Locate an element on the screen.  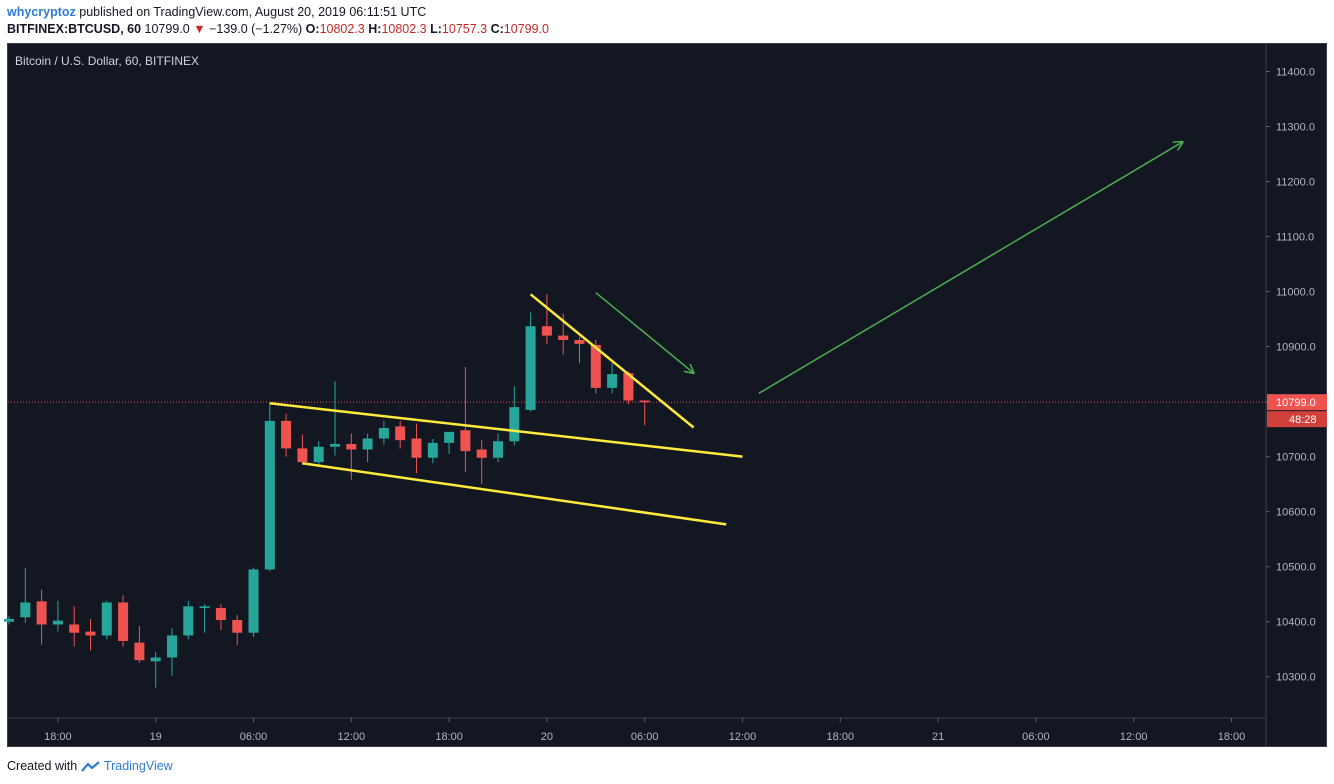
last-price-label: 10799.0 is located at coordinates (1296, 403).